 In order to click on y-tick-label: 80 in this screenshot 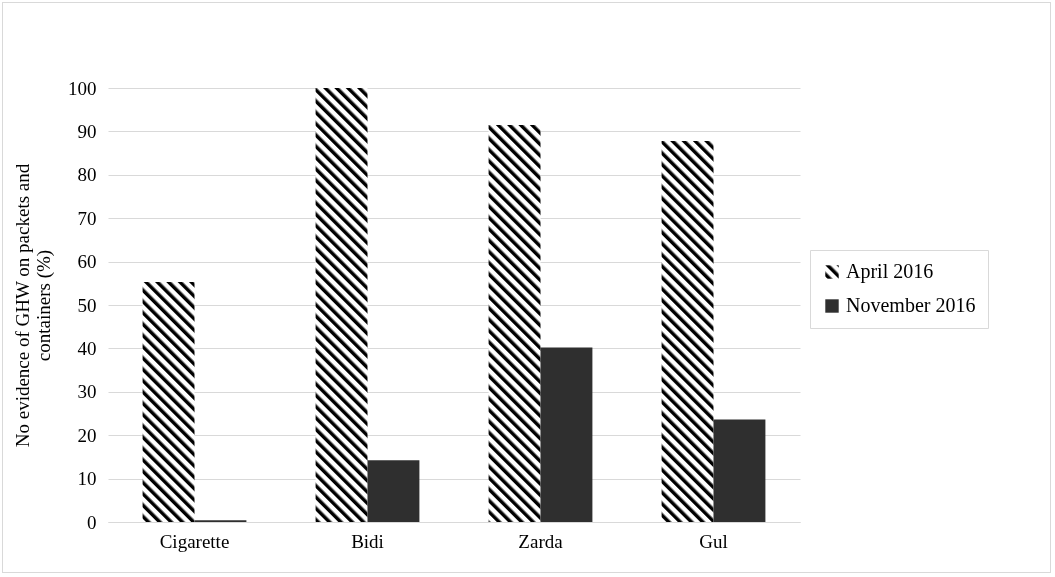, I will do `click(87, 175)`.